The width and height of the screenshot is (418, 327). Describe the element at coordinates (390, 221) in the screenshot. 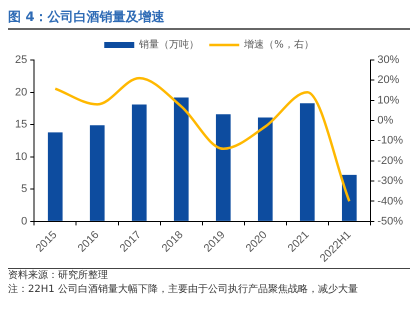

I see `y2-tick-label: -50%` at that location.